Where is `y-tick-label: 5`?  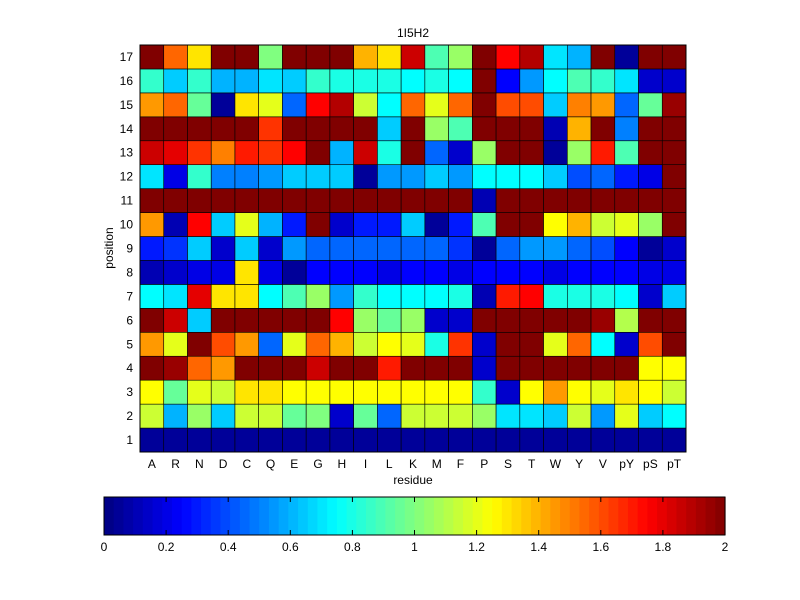 y-tick-label: 5 is located at coordinates (129, 344).